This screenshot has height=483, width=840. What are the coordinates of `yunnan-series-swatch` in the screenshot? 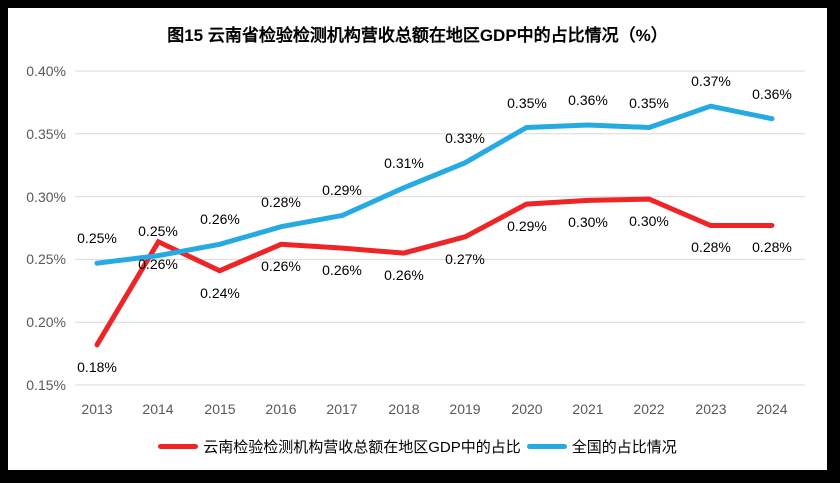 It's located at (178, 446).